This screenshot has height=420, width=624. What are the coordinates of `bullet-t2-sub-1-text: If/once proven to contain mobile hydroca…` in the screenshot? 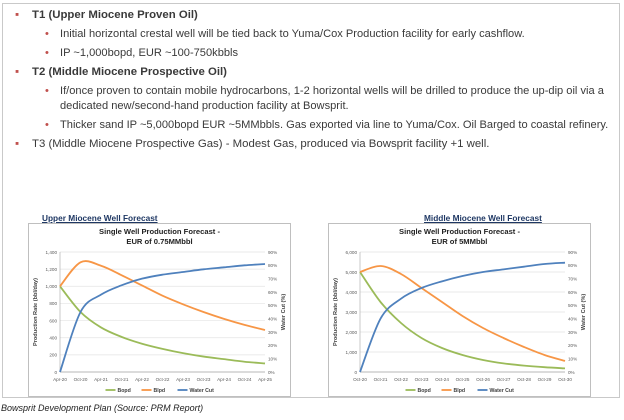 It's located at (332, 98).